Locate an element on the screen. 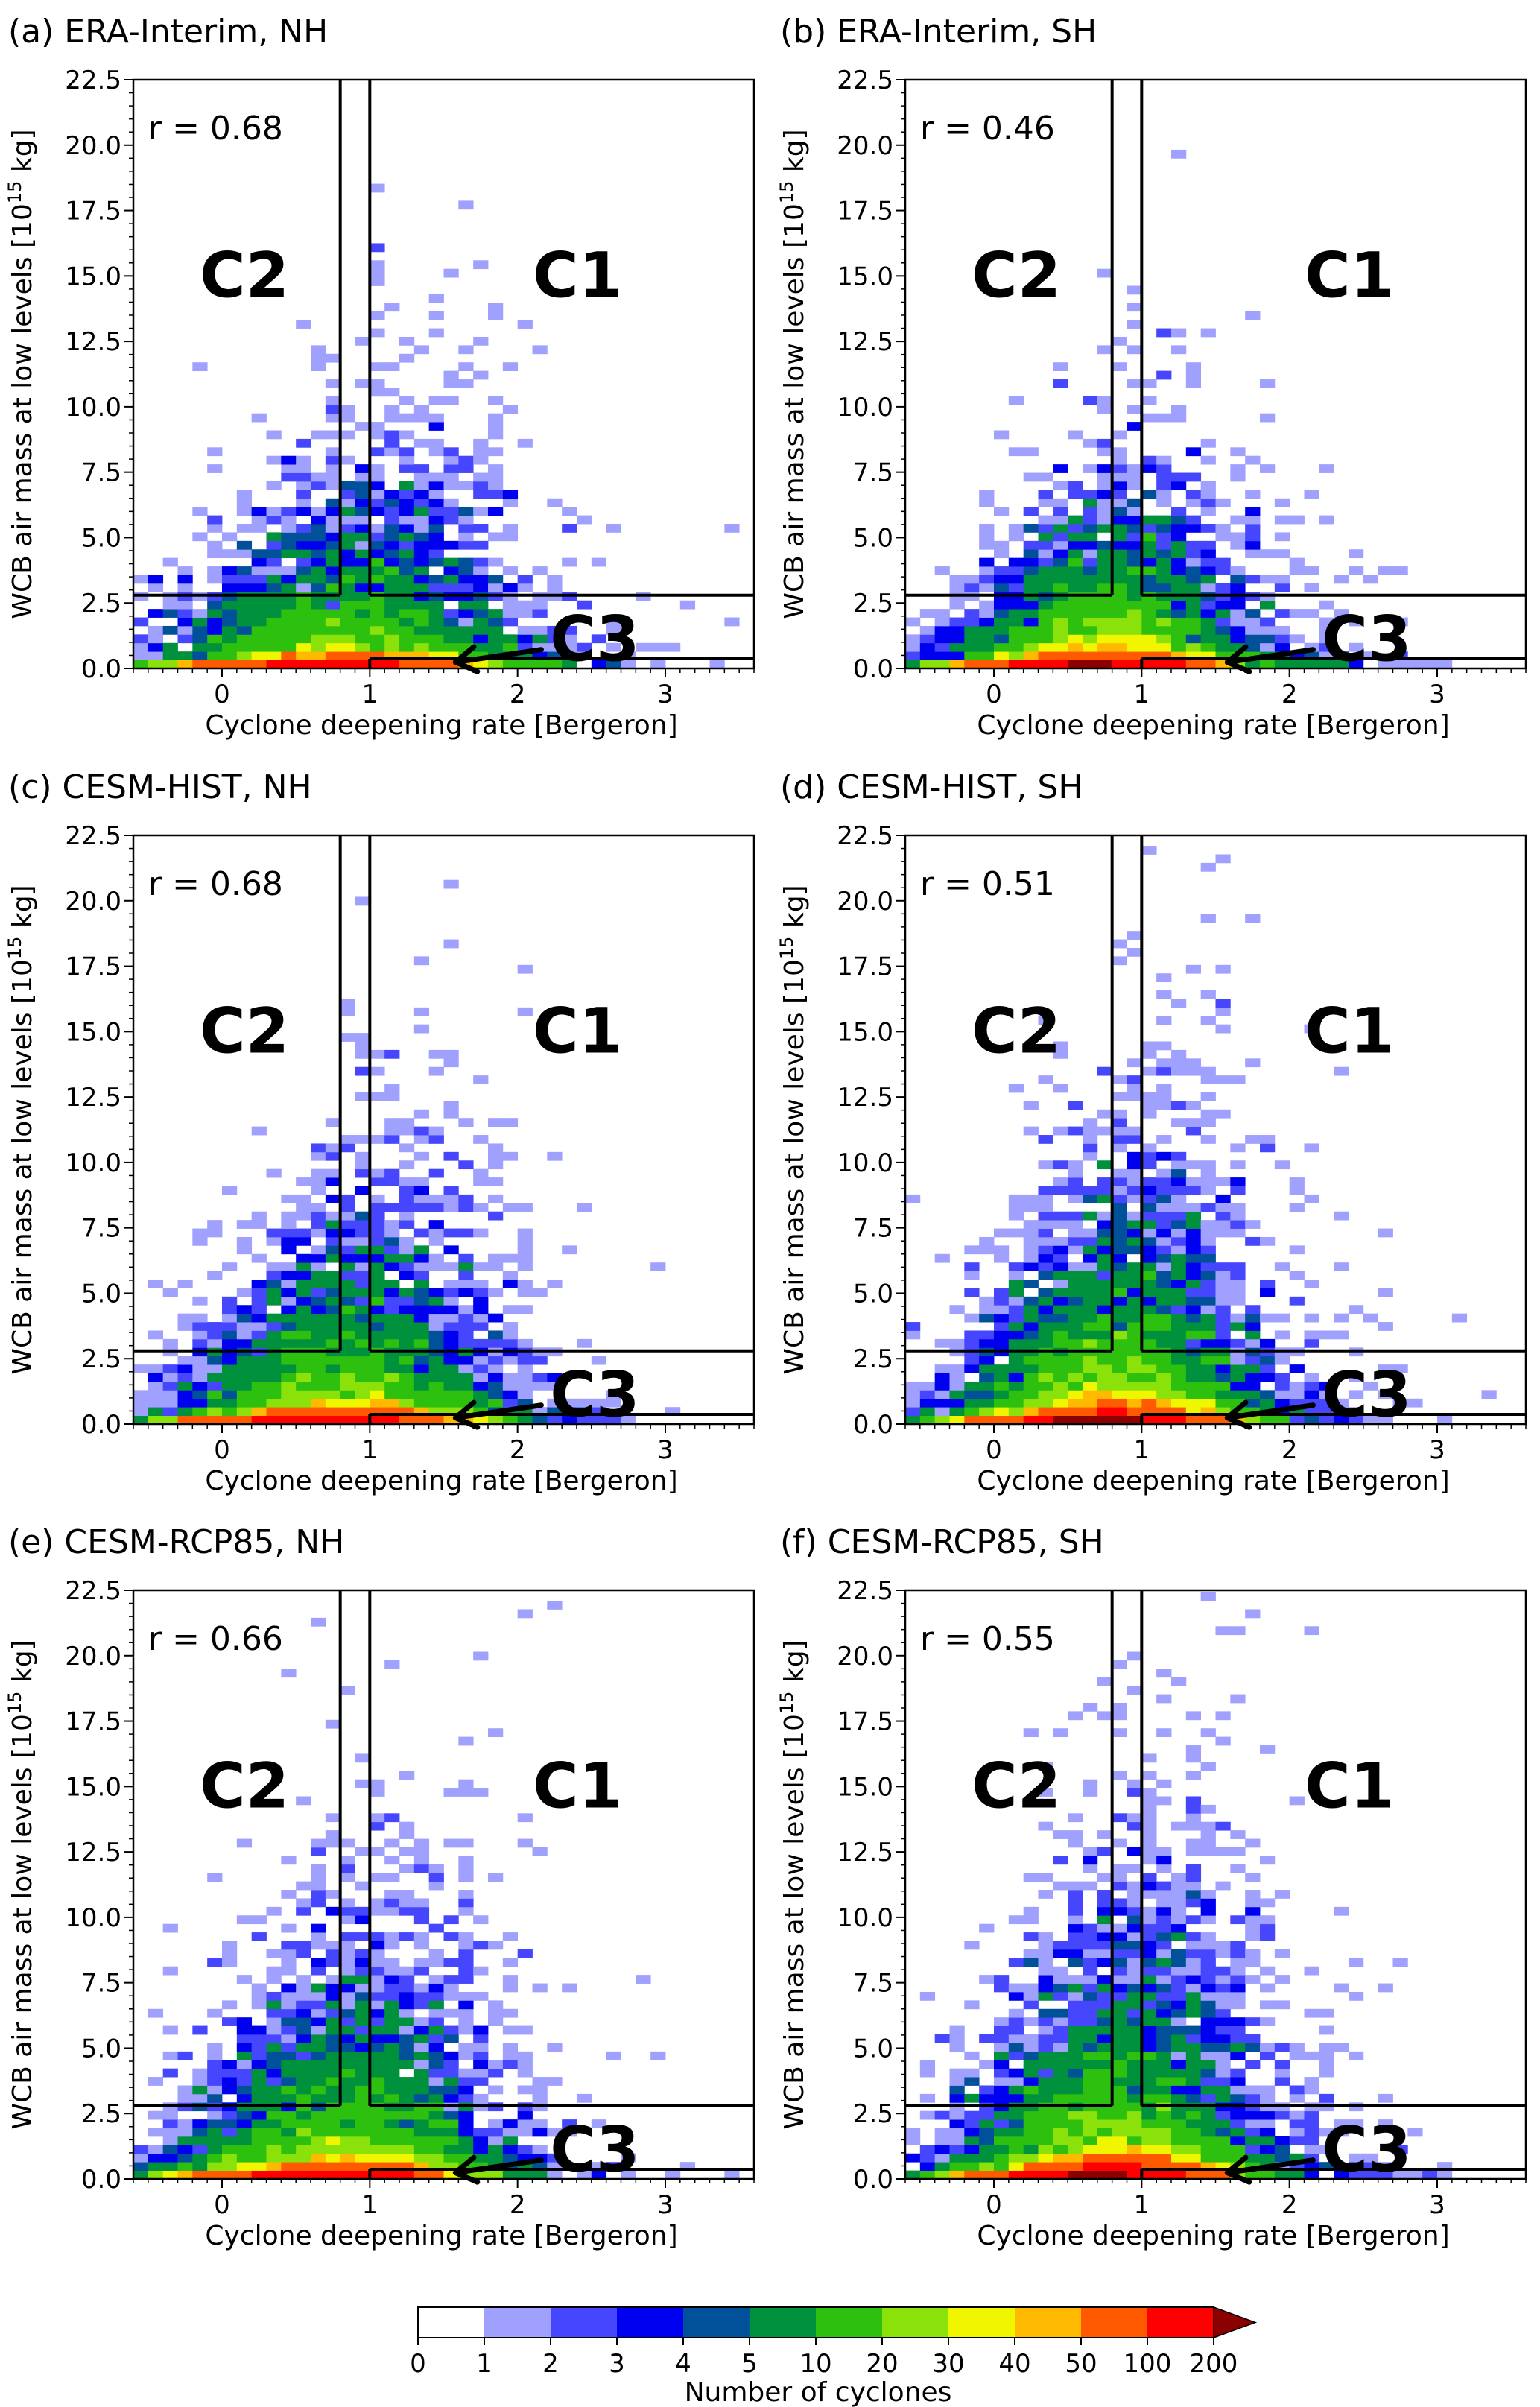 The width and height of the screenshot is (1540, 2407). y-tick-label: 5.0 is located at coordinates (873, 2049).